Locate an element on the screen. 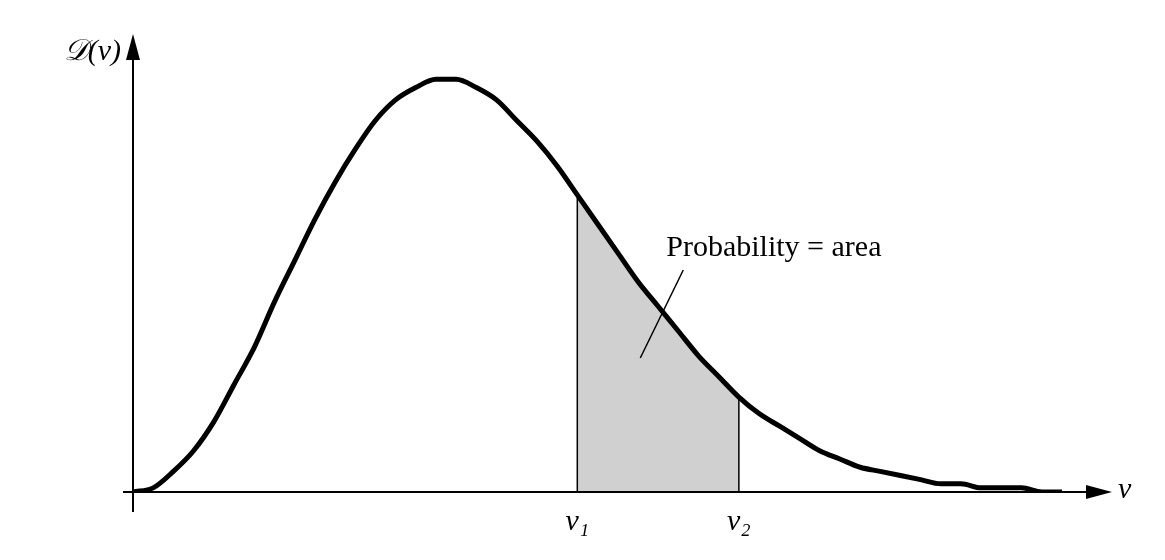 Image resolution: width=1165 pixels, height=560 pixels. x-tick-label: v₁ is located at coordinates (577, 519).